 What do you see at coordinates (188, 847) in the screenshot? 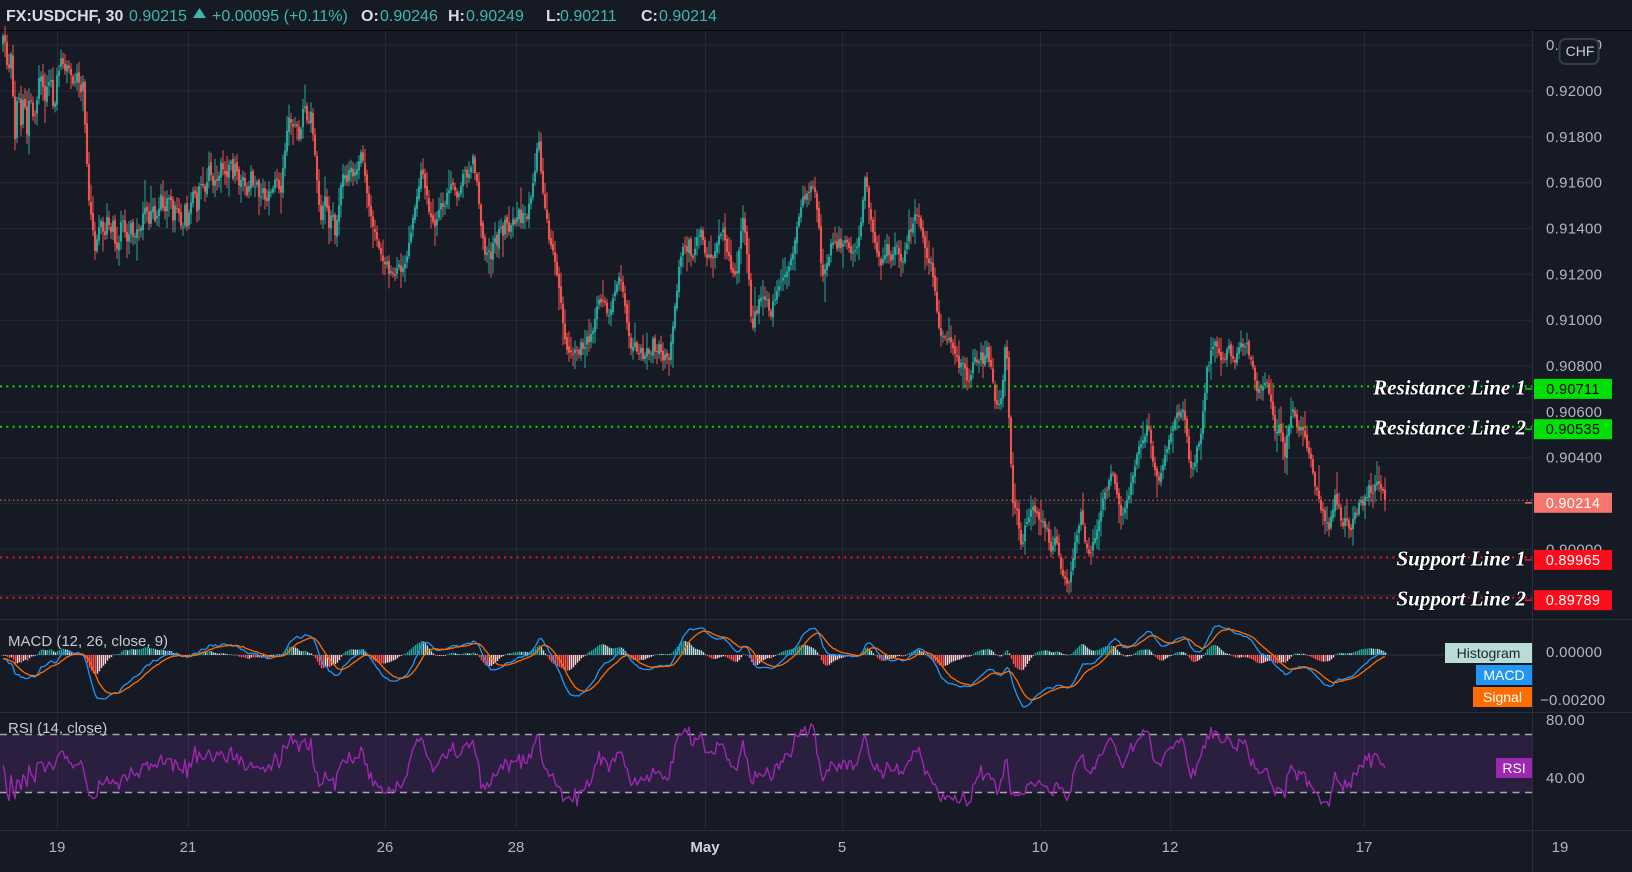
I see `svg-text: 21` at bounding box center [188, 847].